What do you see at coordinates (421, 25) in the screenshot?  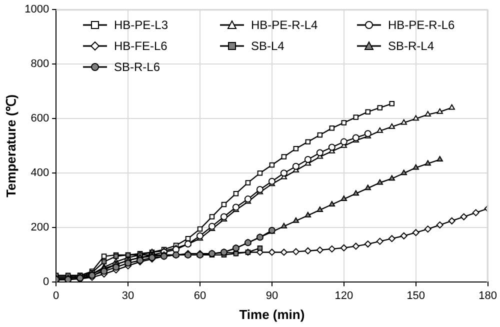 I see `legend-label: HB-PE-R-L6` at bounding box center [421, 25].